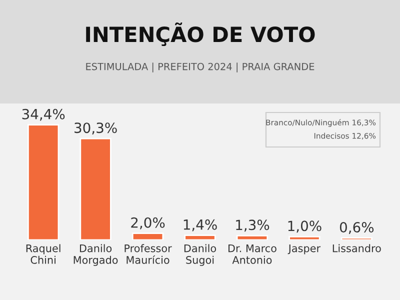 The image size is (400, 300). I want to click on chart-title: INTENÇÃO DE VOTO, so click(200, 34).